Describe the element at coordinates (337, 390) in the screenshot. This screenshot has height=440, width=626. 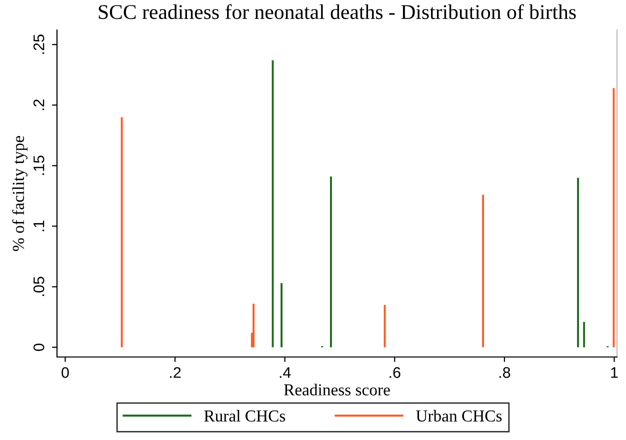
I see `x-axis-title: Readiness score` at that location.